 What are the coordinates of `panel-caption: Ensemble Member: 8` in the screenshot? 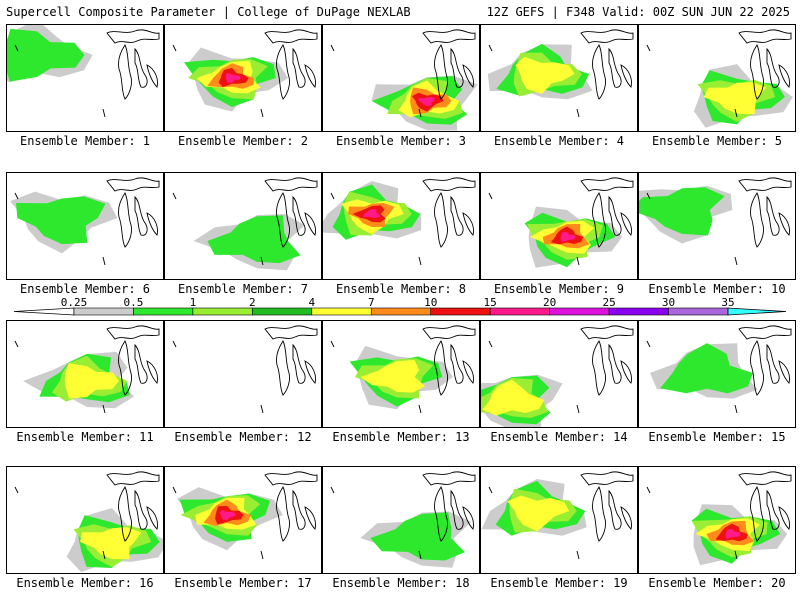 It's located at (401, 289).